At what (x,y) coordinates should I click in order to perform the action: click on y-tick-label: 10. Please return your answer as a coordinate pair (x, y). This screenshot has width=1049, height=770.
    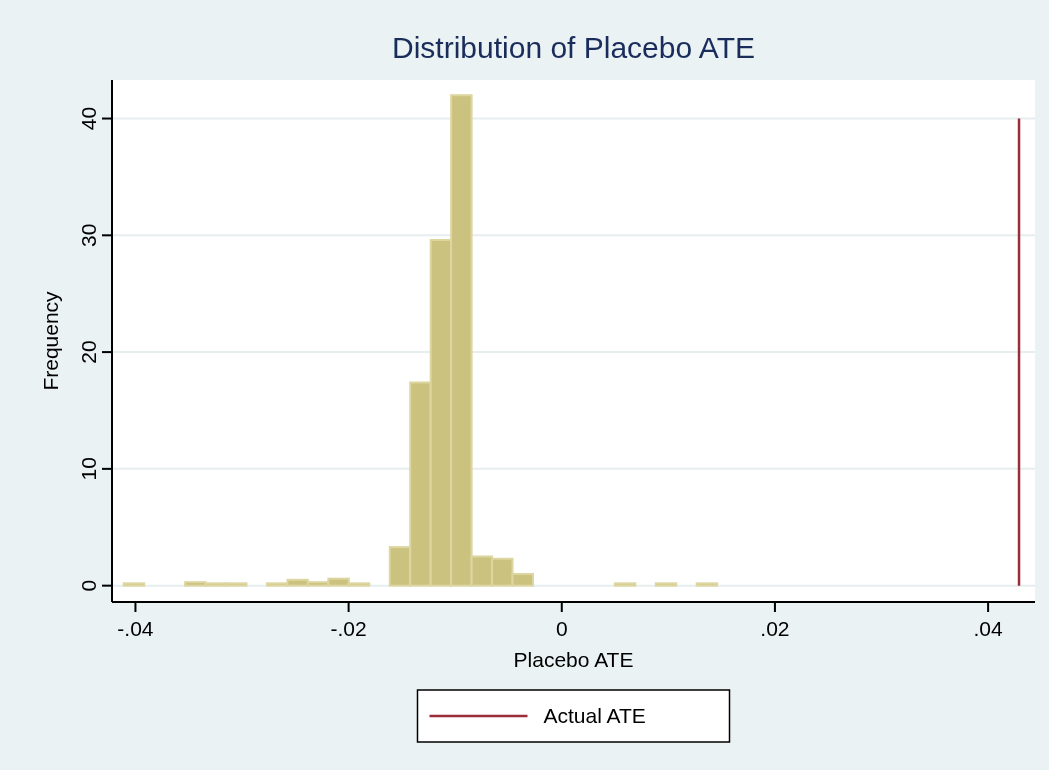
    Looking at the image, I should click on (88, 469).